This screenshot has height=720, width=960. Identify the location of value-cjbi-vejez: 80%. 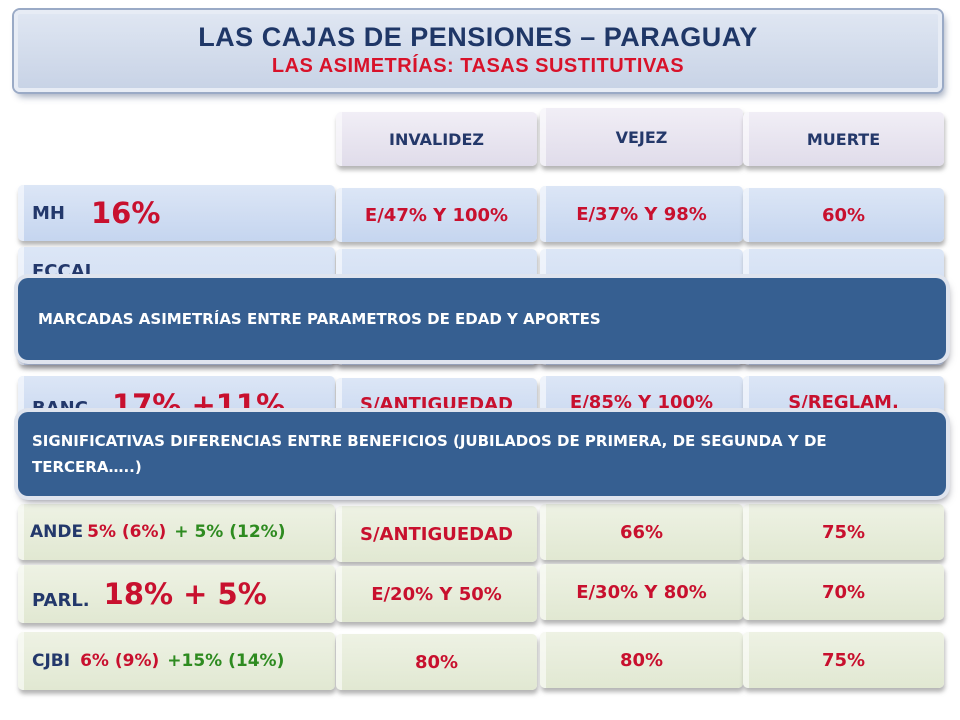
(641, 660).